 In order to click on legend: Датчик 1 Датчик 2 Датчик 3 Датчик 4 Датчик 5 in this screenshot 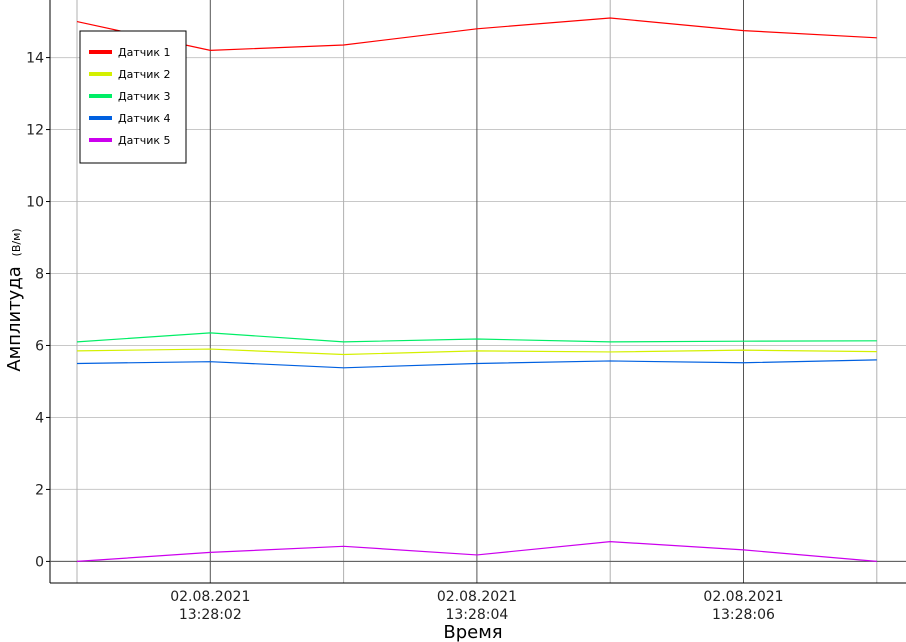, I will do `click(133, 97)`.